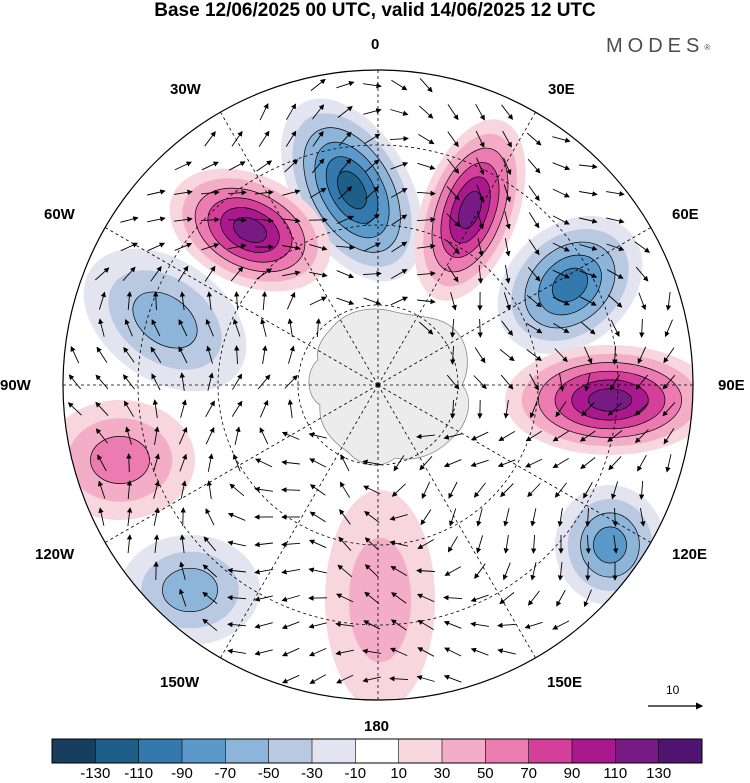 The height and width of the screenshot is (783, 750). Describe the element at coordinates (685, 214) in the screenshot. I see `lon-label-60e: 60E` at that location.